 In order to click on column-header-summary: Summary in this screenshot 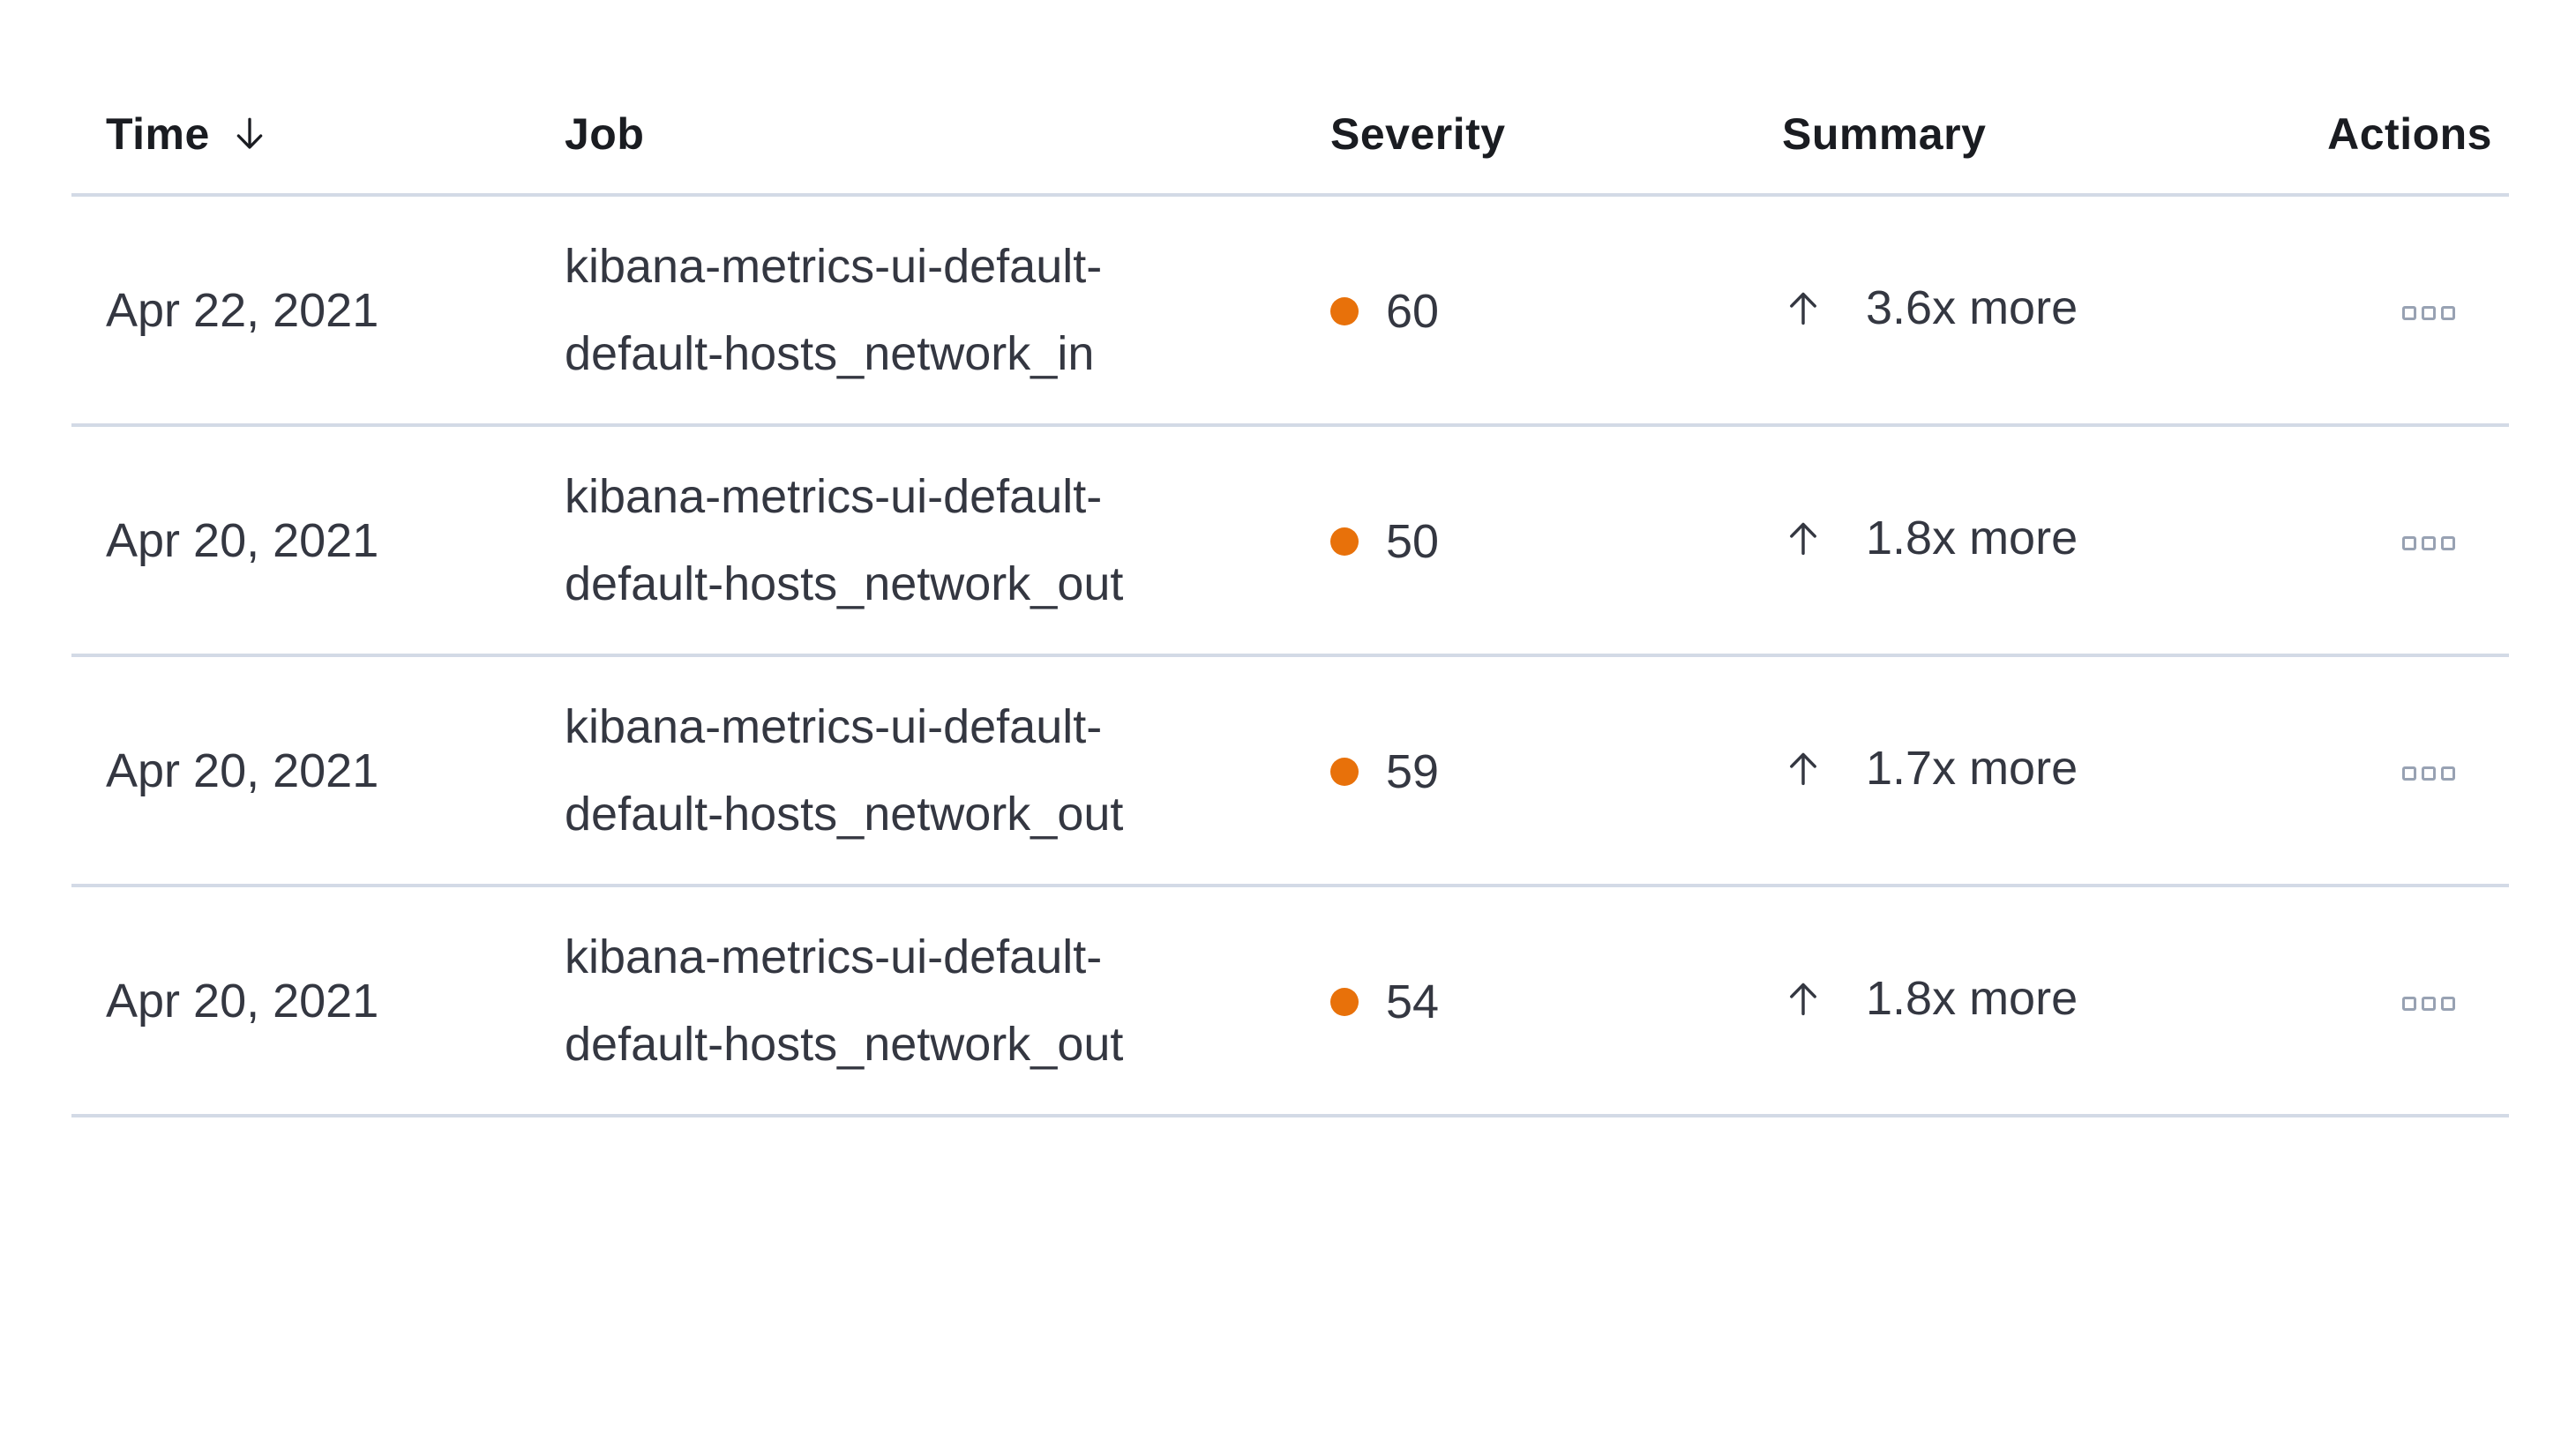, I will do `click(2021, 136)`.